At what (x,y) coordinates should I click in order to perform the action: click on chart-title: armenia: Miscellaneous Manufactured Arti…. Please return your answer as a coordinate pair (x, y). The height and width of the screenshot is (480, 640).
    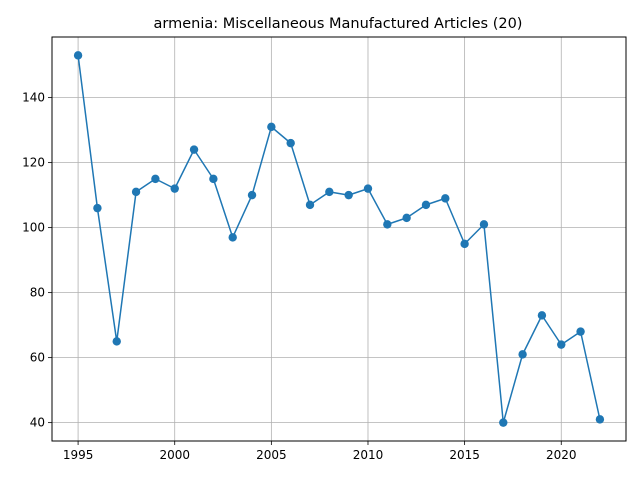
    Looking at the image, I should click on (338, 24).